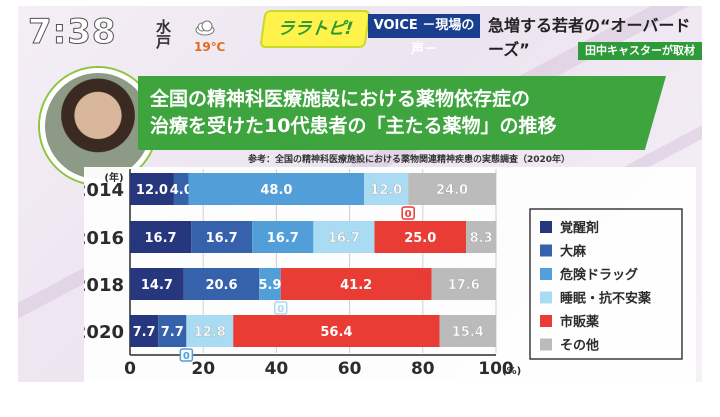  Describe the element at coordinates (104, 238) in the screenshot. I see `category-label: 2016` at that location.